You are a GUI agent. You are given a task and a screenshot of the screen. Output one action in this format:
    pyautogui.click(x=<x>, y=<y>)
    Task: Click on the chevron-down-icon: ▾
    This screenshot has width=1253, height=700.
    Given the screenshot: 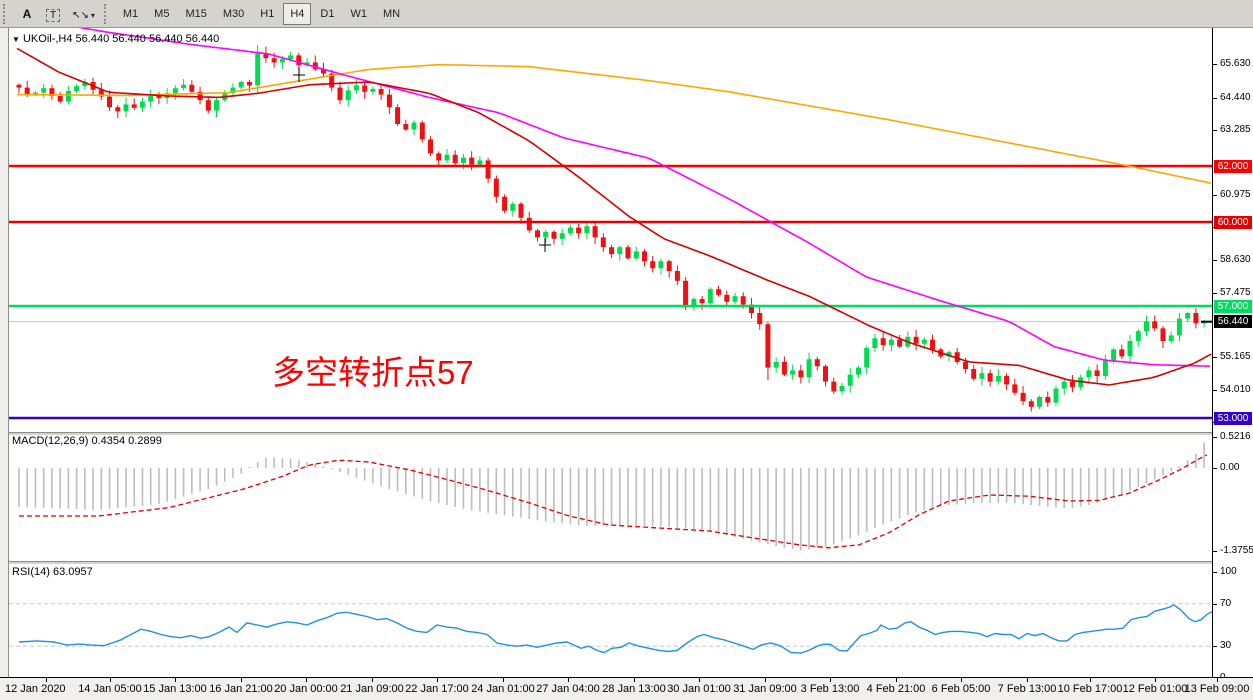 What is the action you would take?
    pyautogui.click(x=92, y=15)
    